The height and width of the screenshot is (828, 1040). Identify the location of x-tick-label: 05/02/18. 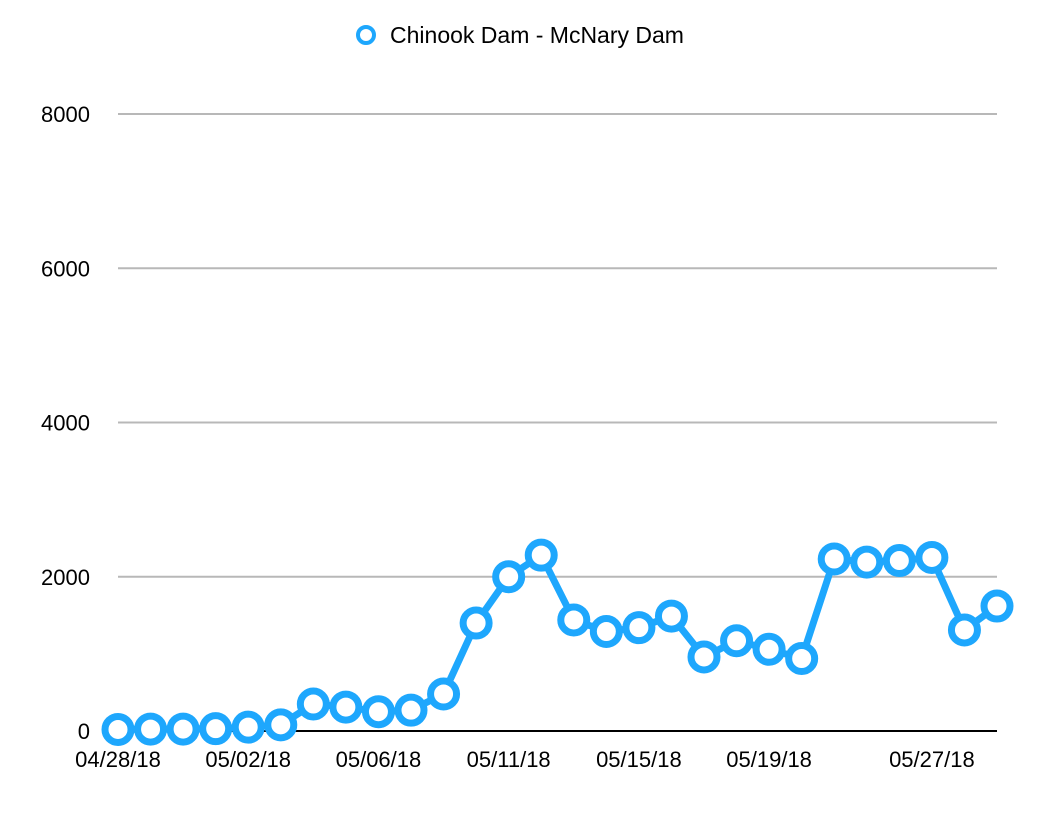
(248, 759).